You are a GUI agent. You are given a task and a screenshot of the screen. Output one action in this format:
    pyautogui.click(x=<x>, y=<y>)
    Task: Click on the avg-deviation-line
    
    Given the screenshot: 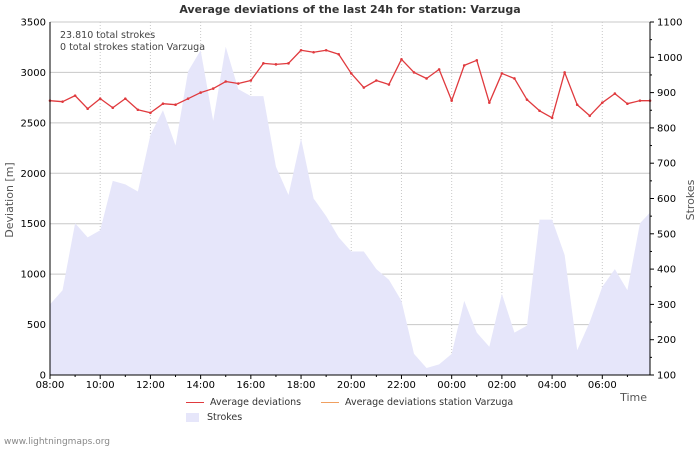 What is the action you would take?
    pyautogui.click(x=349, y=84)
    